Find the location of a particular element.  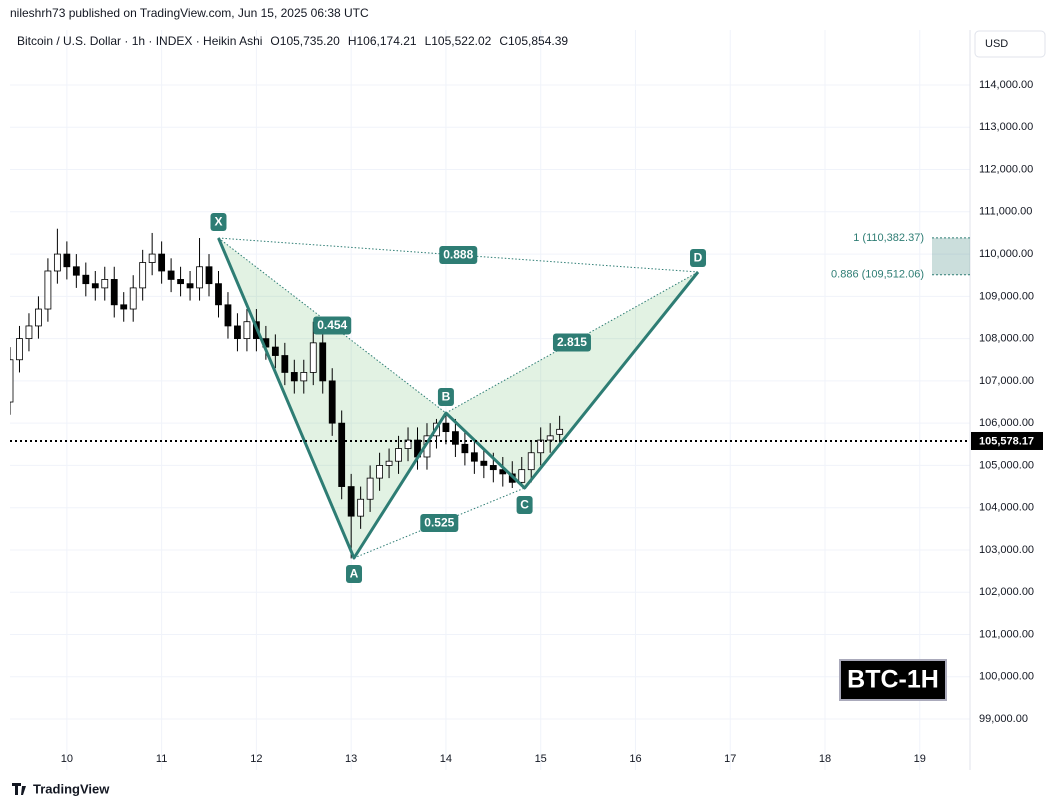

point-label: D is located at coordinates (698, 258).